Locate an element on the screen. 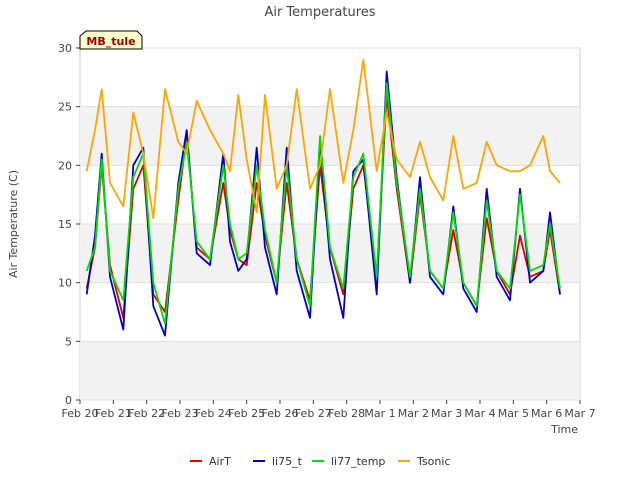 This screenshot has height=484, width=640. x-tick-label: Mar 3 is located at coordinates (446, 413).